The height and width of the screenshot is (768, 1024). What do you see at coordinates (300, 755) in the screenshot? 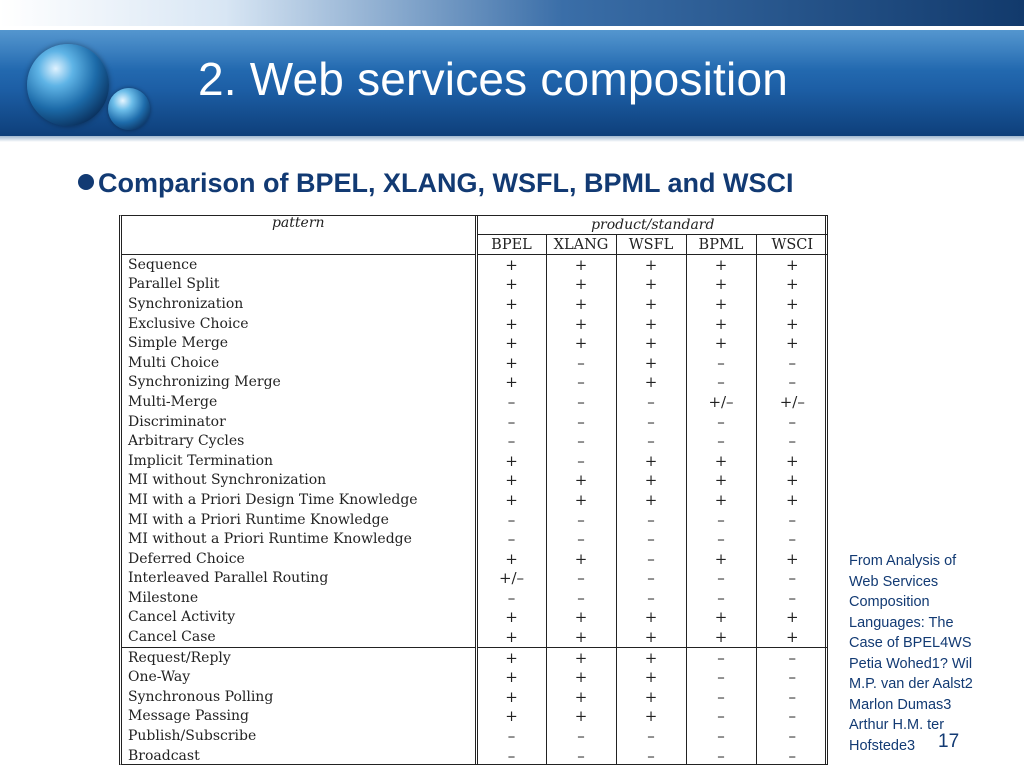
I see `pattern-name-cell: Broadcast` at bounding box center [300, 755].